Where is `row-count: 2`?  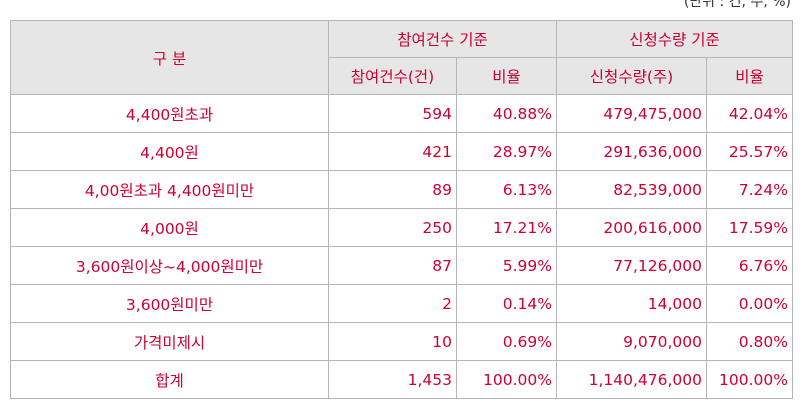
row-count: 2 is located at coordinates (392, 303).